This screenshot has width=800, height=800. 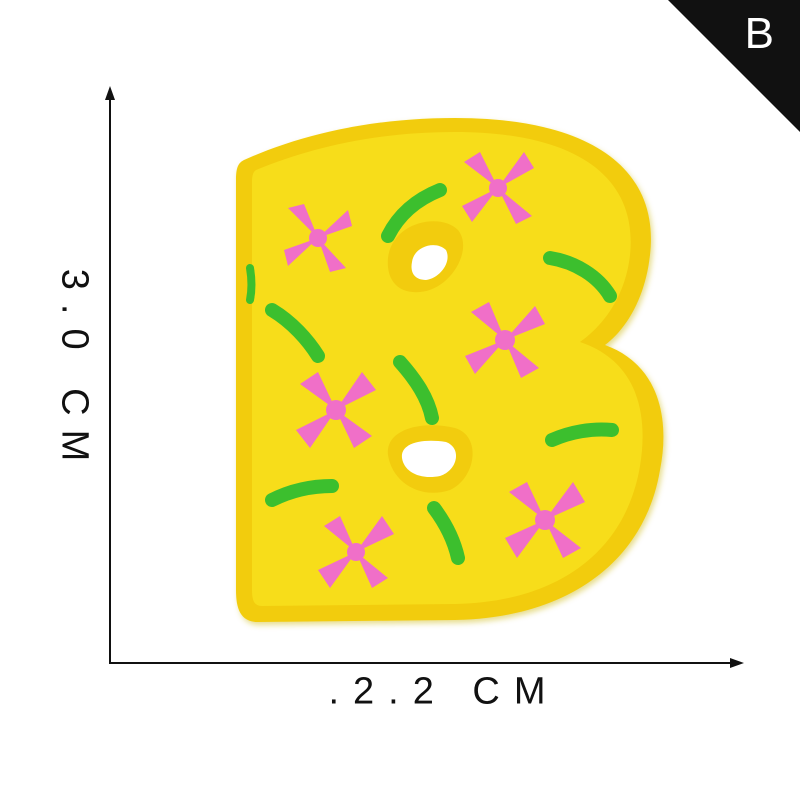 What do you see at coordinates (737, 663) in the screenshot?
I see `horizontal-axis-arrowhead` at bounding box center [737, 663].